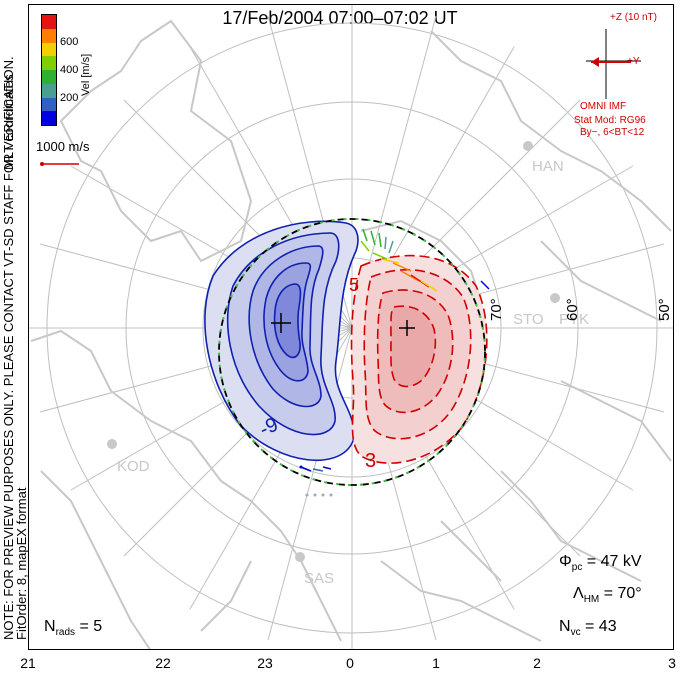 The width and height of the screenshot is (680, 674). Describe the element at coordinates (578, 593) in the screenshot. I see `lambda-symbol: Λ` at that location.